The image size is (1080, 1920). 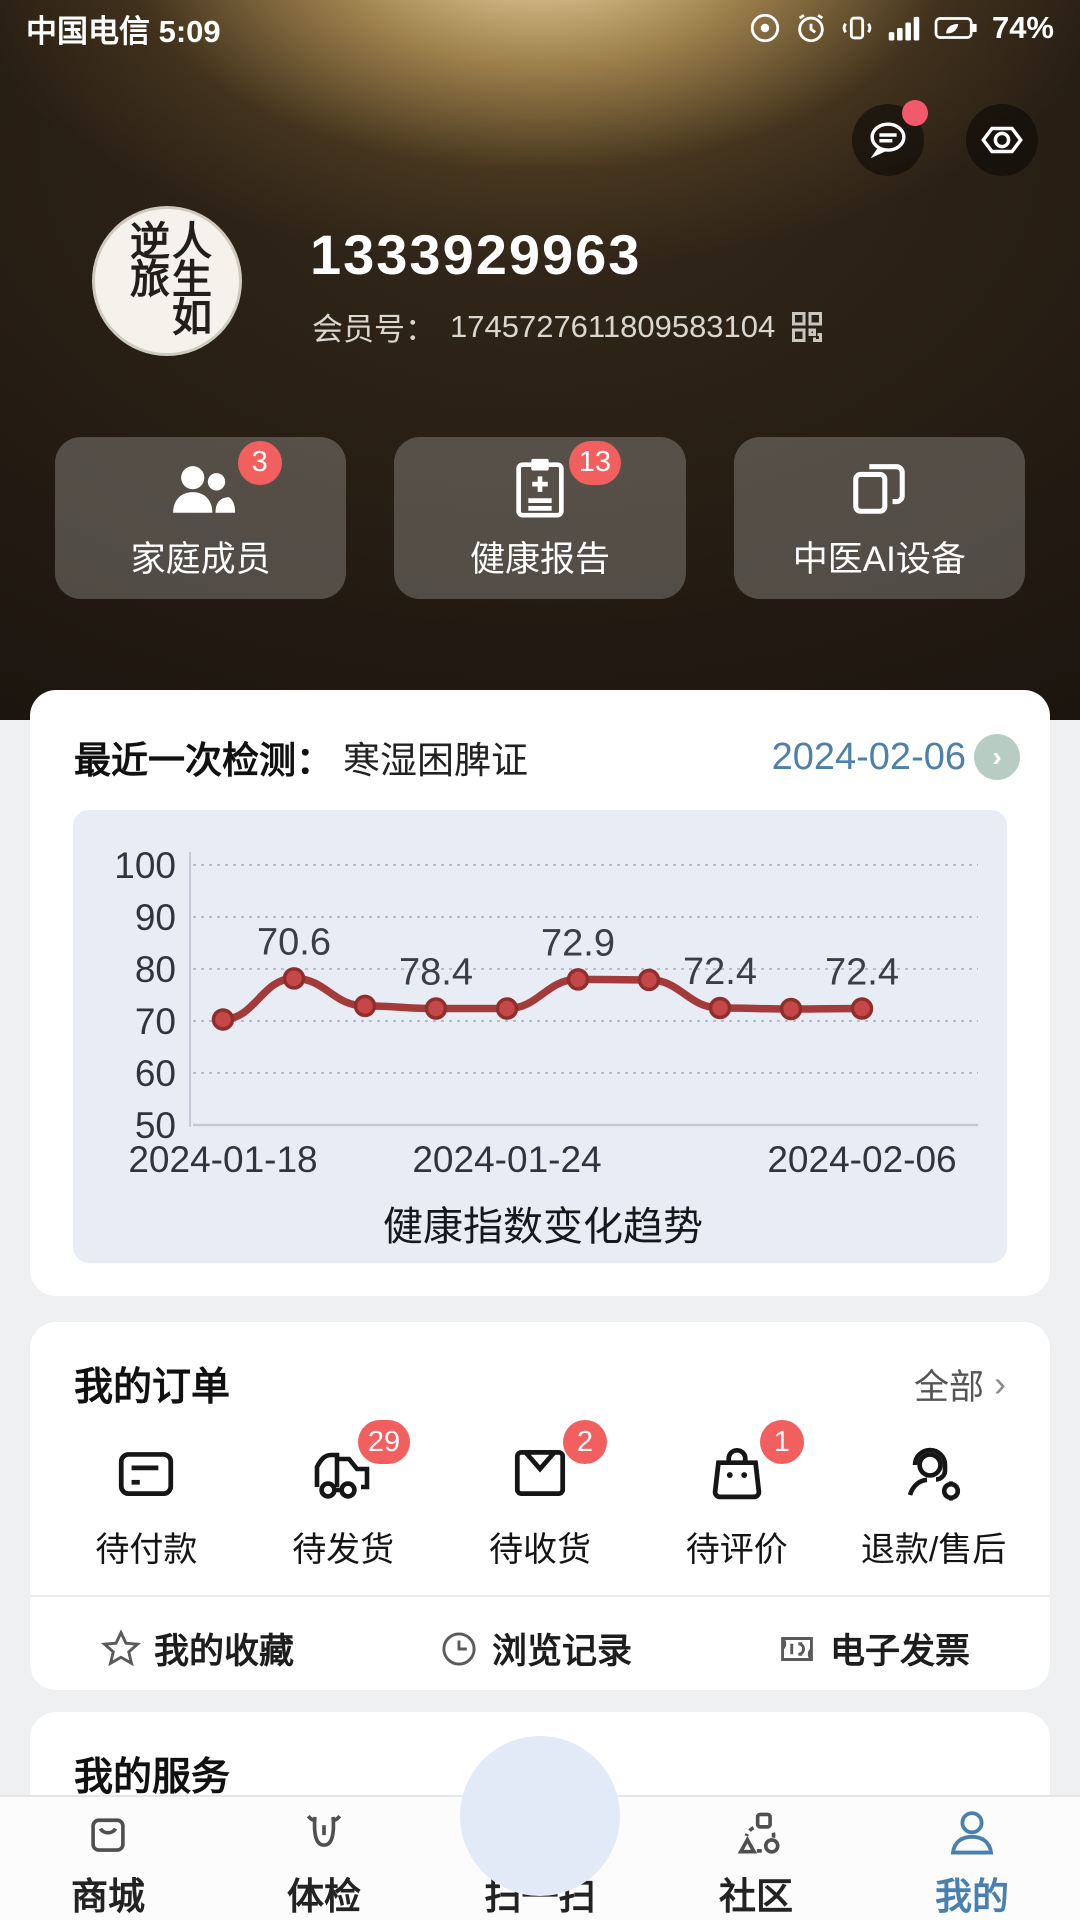 I want to click on orders-title: 我的订单, so click(x=152, y=1387).